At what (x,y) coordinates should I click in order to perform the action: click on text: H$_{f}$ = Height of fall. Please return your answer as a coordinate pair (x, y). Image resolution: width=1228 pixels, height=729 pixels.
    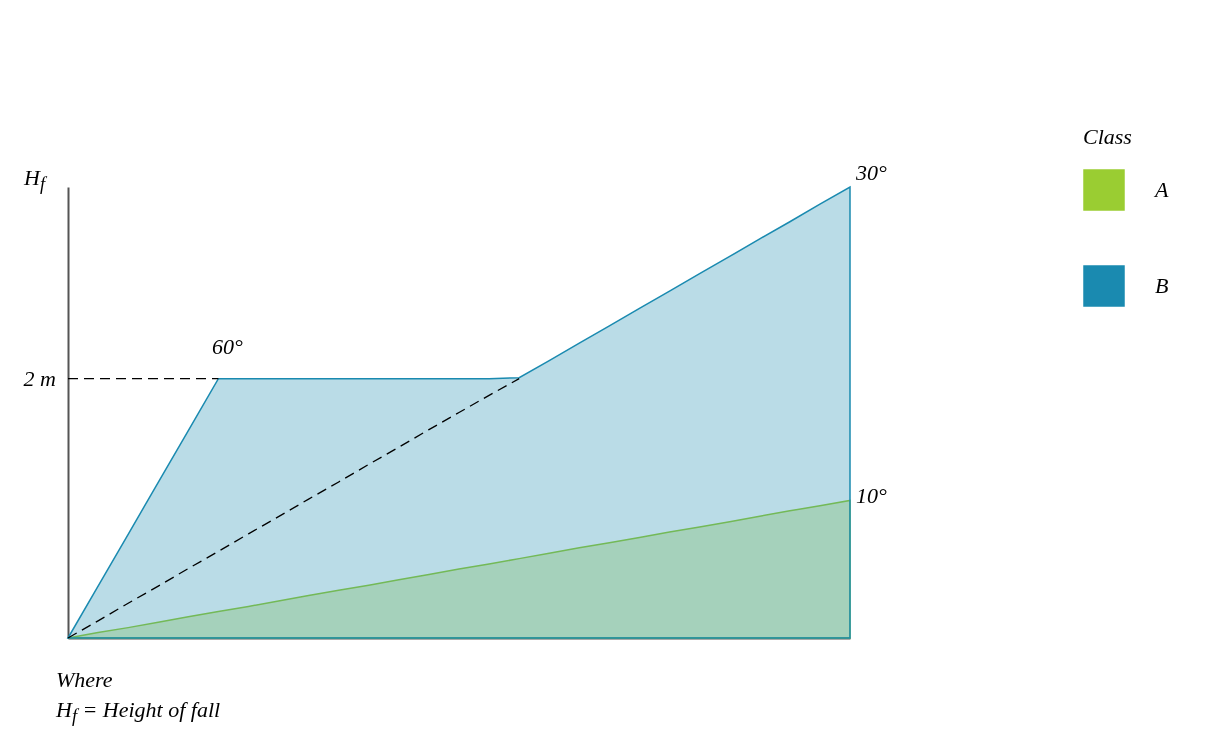
    Looking at the image, I should click on (138, 712).